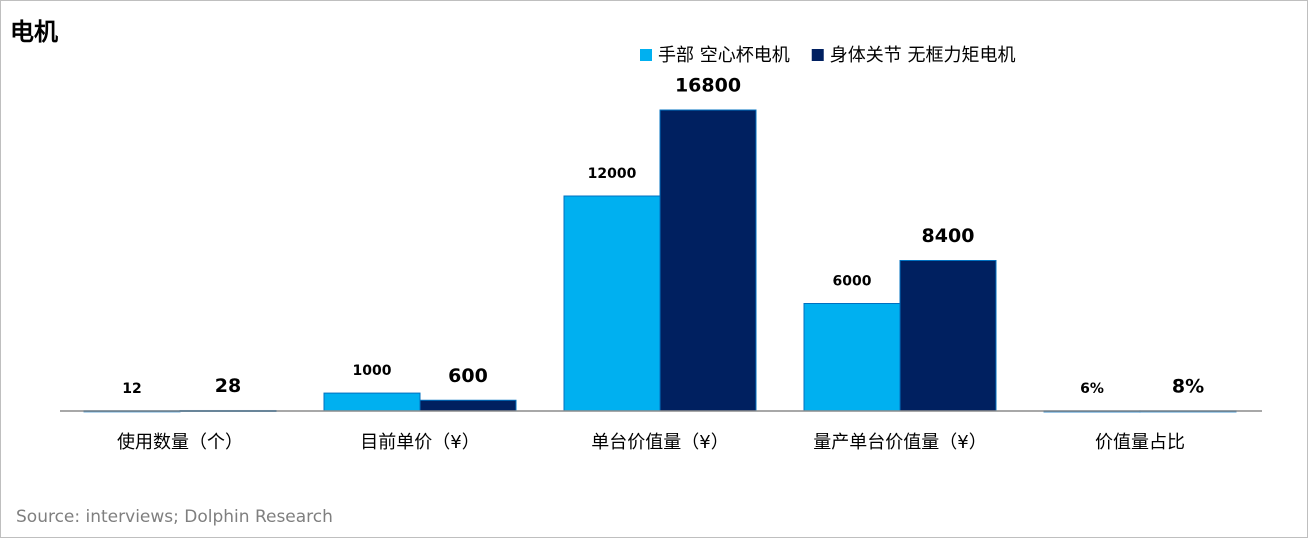 This screenshot has height=538, width=1308. I want to click on value-label: 8400, so click(948, 236).